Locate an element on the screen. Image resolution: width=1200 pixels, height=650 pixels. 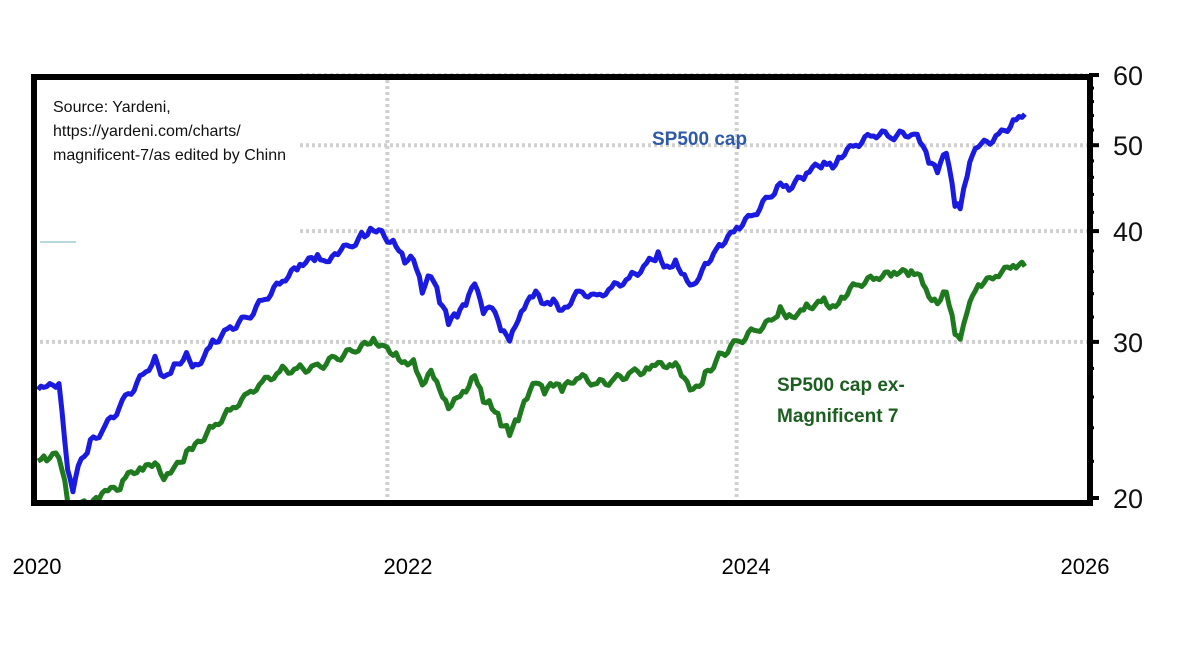
x-tick-label: 2020 is located at coordinates (37, 566).